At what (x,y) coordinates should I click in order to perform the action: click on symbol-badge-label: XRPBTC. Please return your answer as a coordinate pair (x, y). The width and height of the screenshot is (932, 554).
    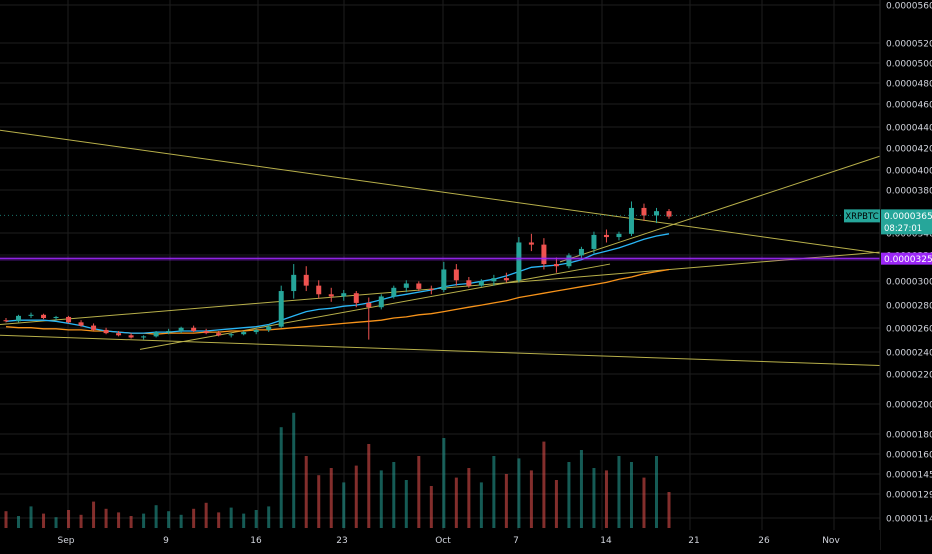
    Looking at the image, I should click on (861, 217).